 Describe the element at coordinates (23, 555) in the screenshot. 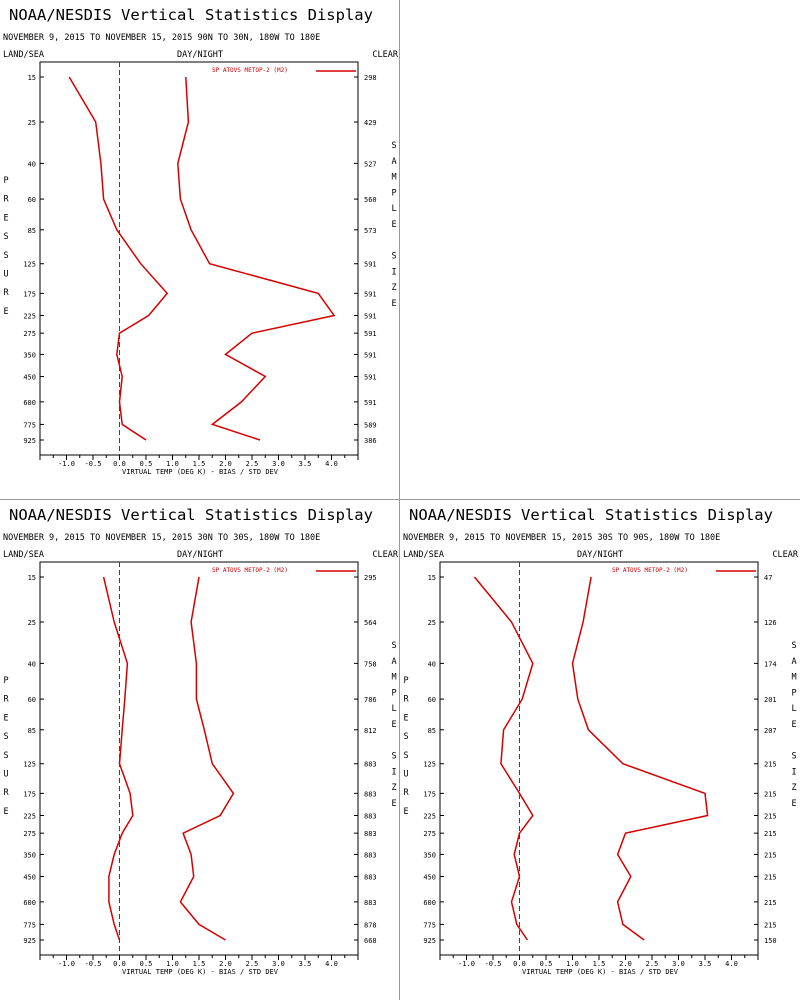

I see `land-sea-label: LAND/SEA` at that location.